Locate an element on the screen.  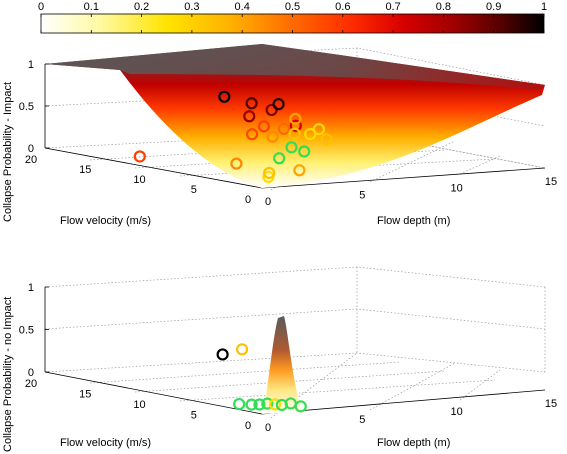
colorbar-tick-label: 0.2 is located at coordinates (141, 7).